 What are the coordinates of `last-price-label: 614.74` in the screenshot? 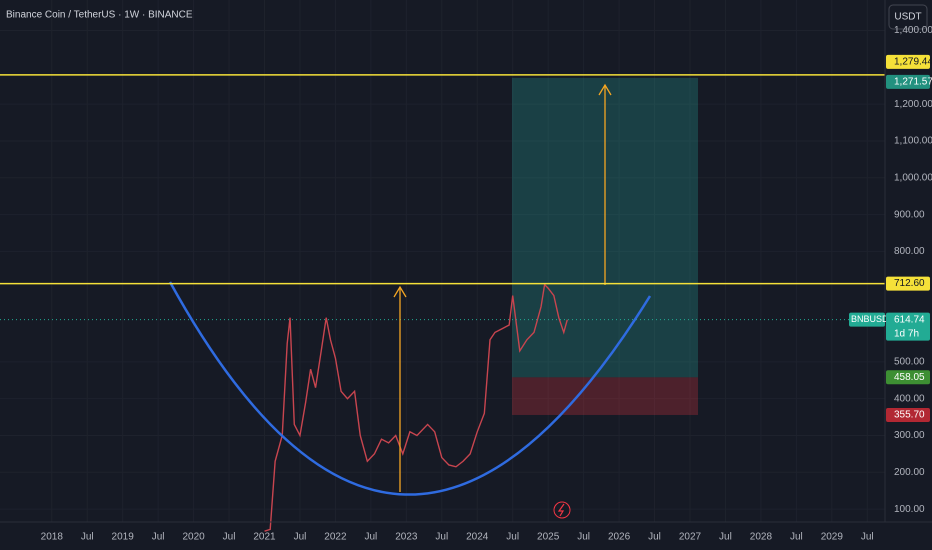 It's located at (909, 319).